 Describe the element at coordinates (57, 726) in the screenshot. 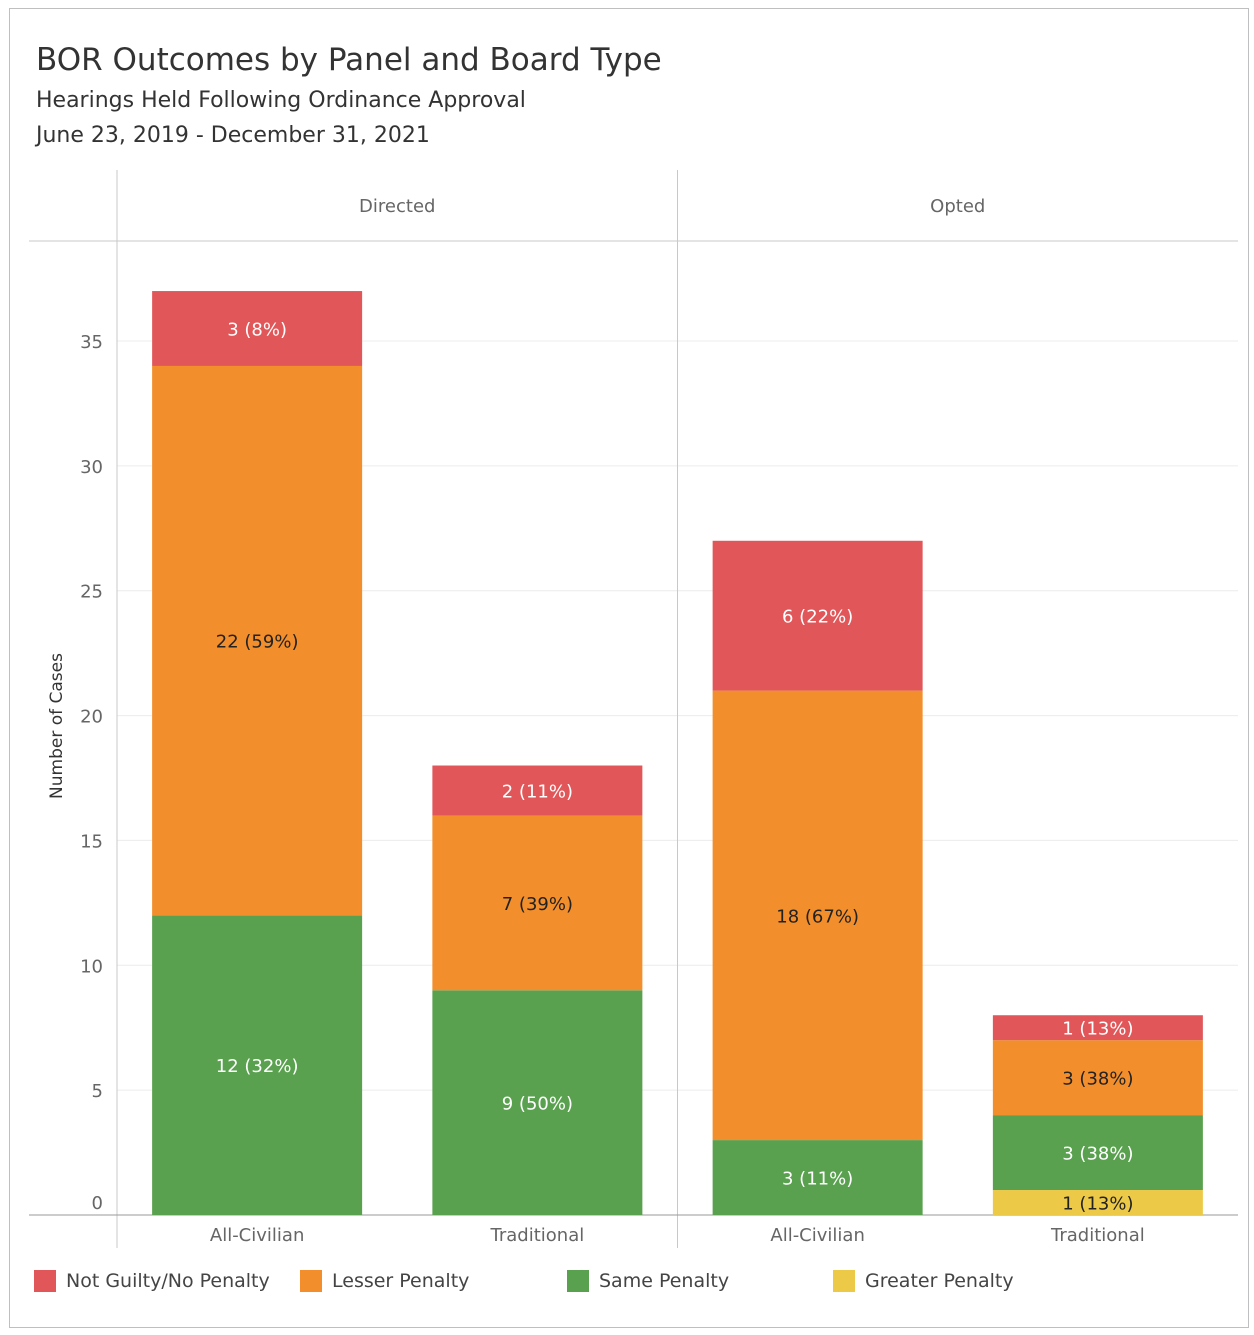

I see `y-axis-title: Number of Cases` at that location.